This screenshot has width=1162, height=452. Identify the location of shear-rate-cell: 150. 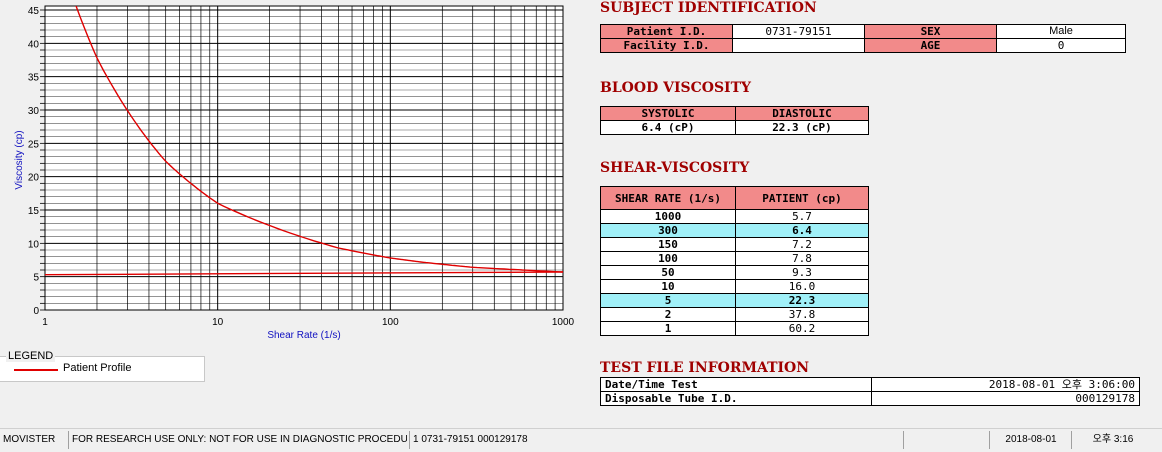
(668, 244).